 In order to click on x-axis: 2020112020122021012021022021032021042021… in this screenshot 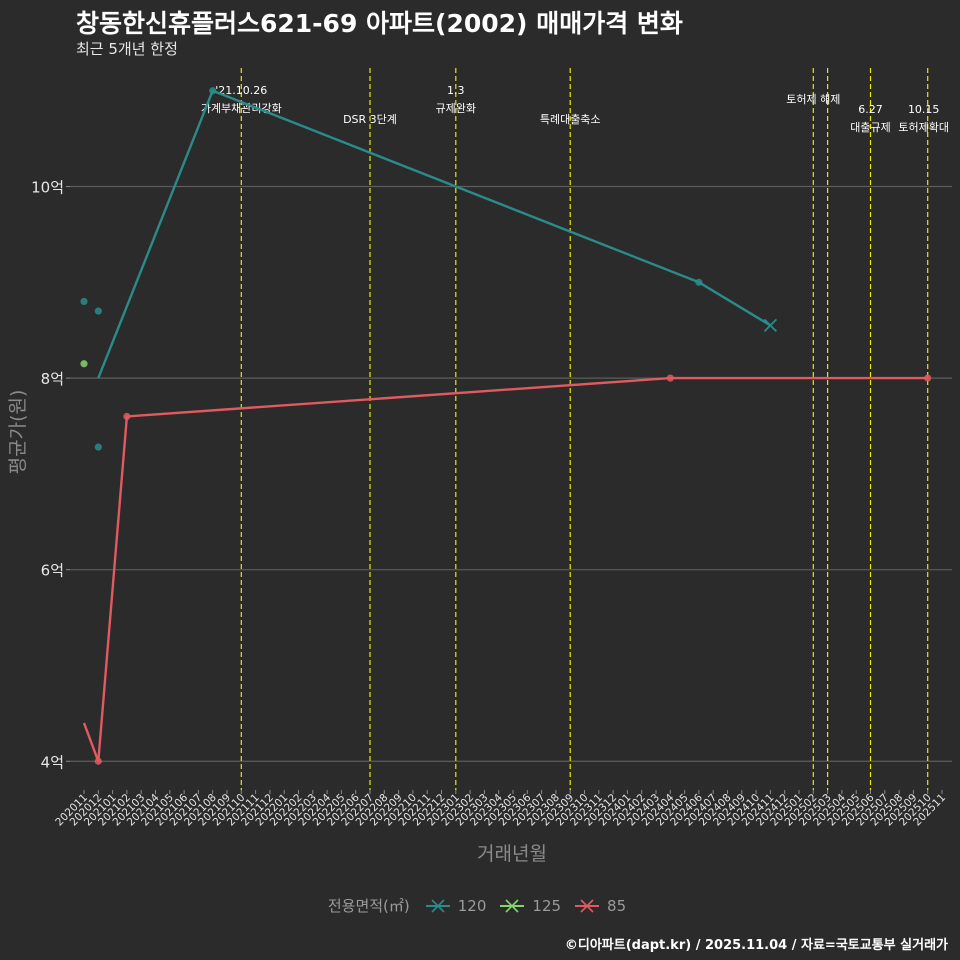, I will do `click(500, 809)`.